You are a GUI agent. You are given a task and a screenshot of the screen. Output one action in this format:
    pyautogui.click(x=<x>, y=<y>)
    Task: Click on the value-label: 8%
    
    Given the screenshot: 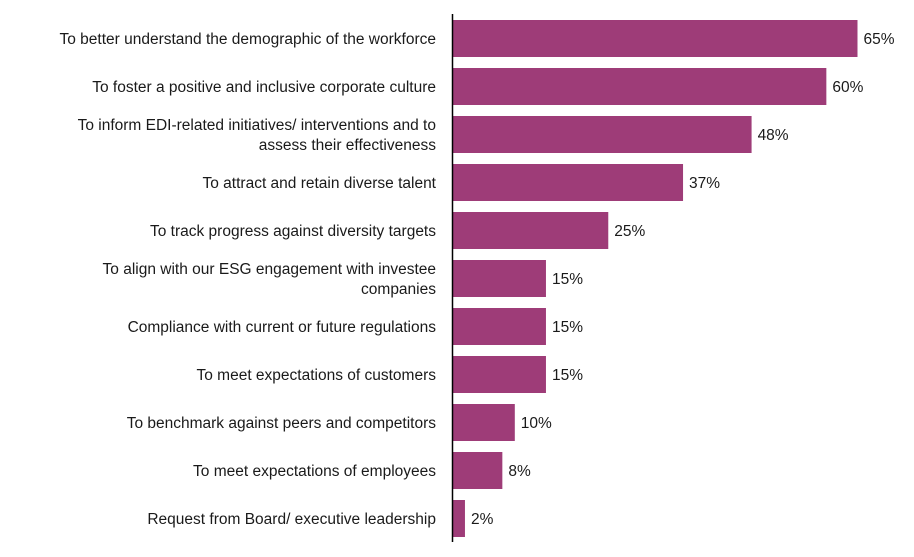 What is the action you would take?
    pyautogui.click(x=519, y=471)
    